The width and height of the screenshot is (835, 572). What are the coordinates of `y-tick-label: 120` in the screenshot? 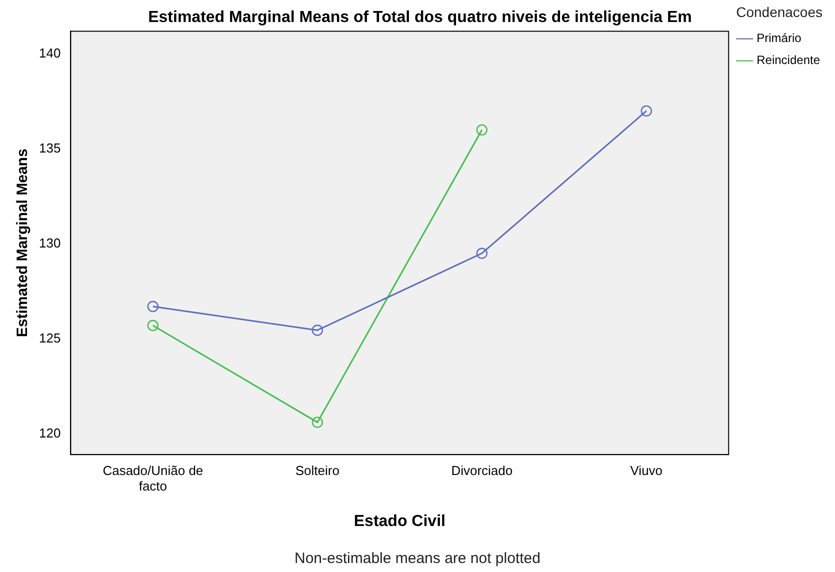 It's located at (49, 432).